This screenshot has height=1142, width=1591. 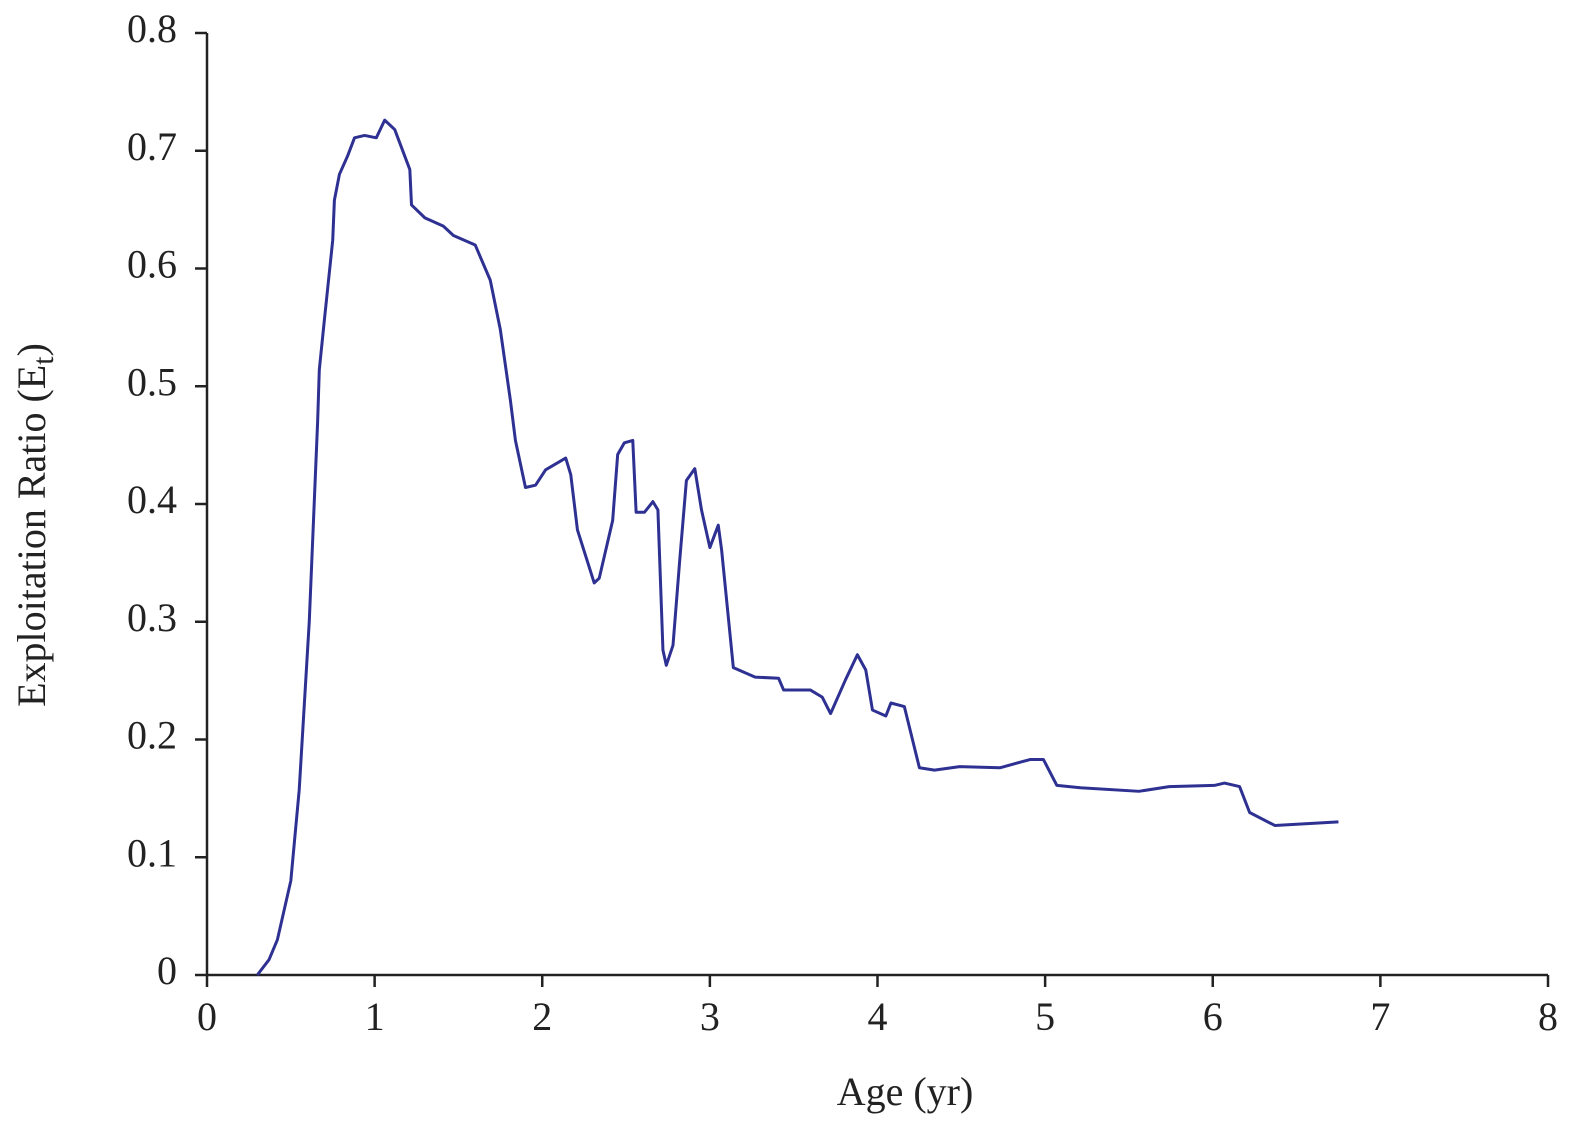 What do you see at coordinates (152, 617) in the screenshot?
I see `y-tick-label: 0.3` at bounding box center [152, 617].